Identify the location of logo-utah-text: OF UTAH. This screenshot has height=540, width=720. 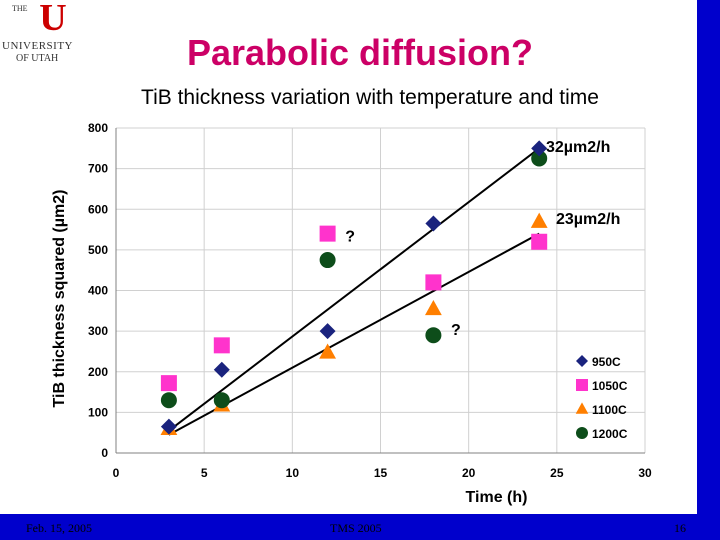
(37, 58).